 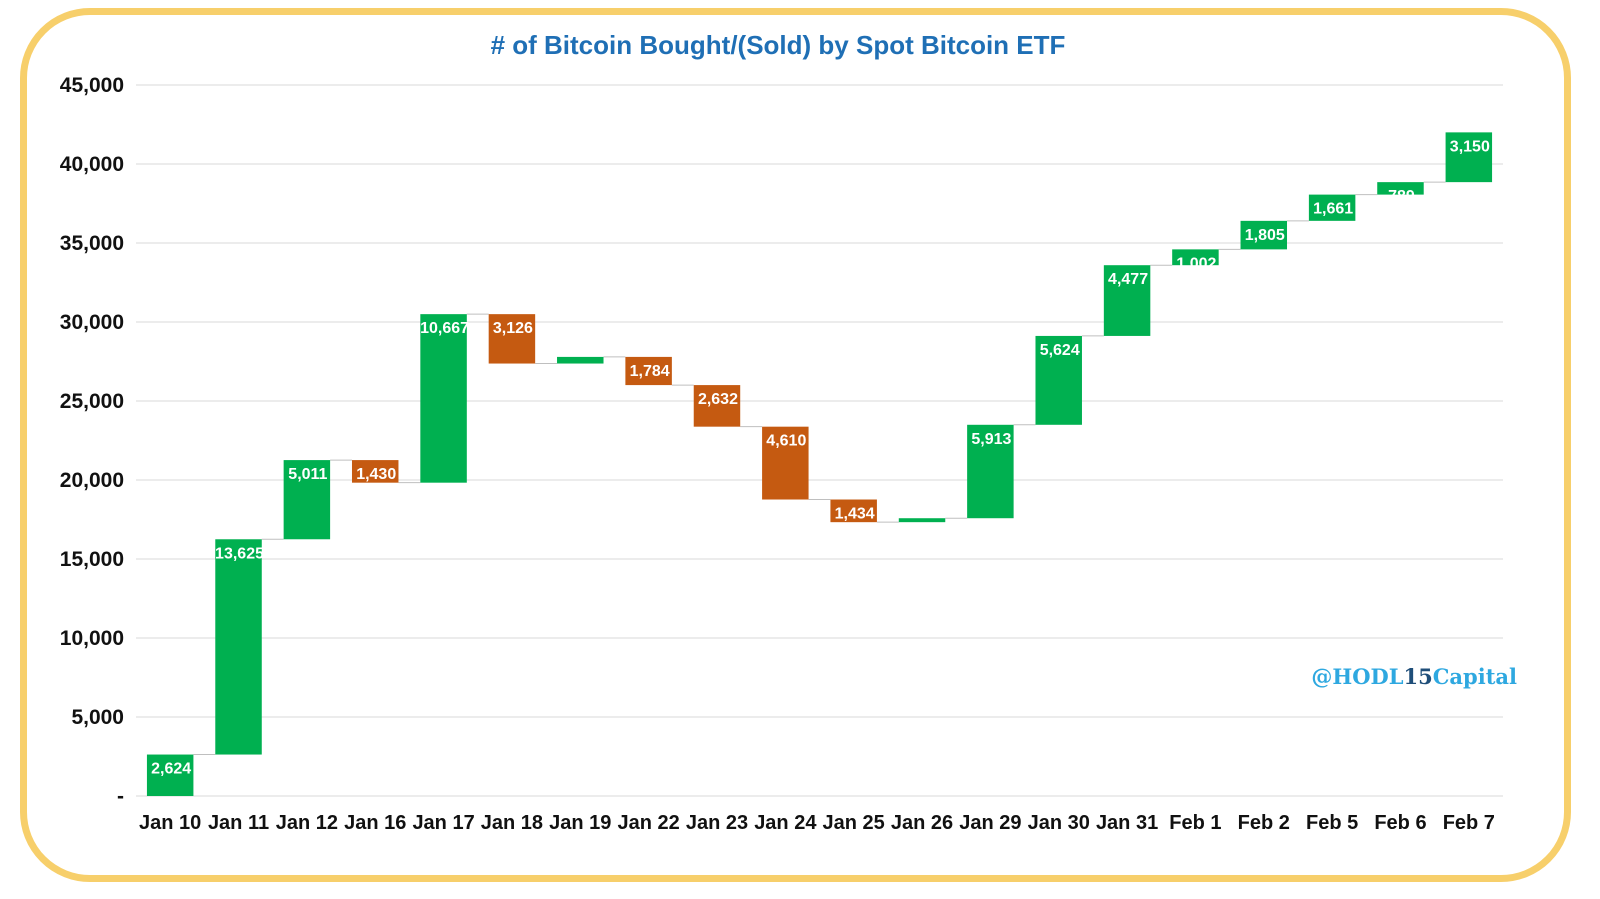 I want to click on x-tick-label: Feb 1, so click(x=1195, y=823).